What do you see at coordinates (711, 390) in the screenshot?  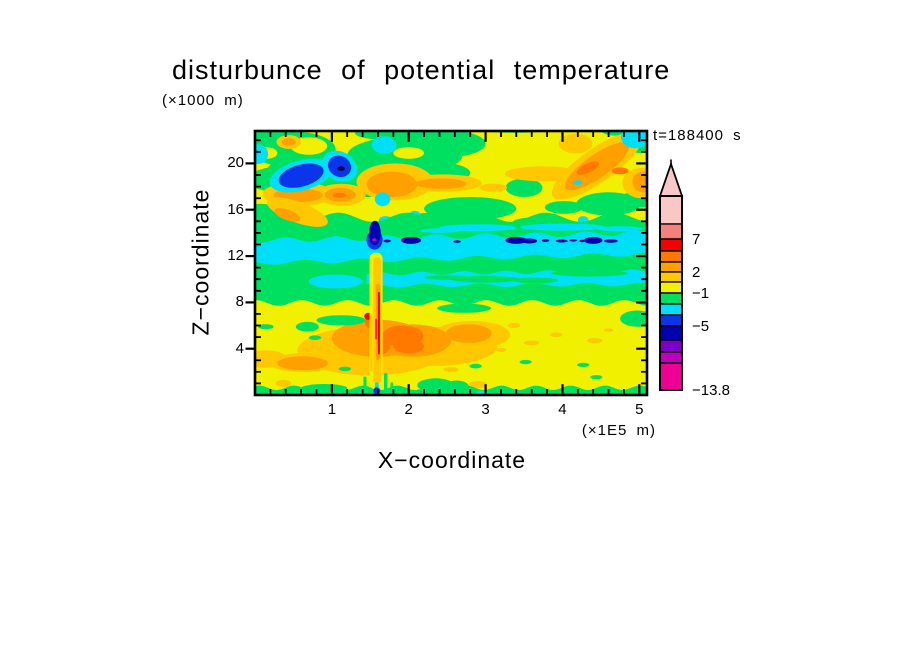 I see `colorbar-label: −13.8` at bounding box center [711, 390].